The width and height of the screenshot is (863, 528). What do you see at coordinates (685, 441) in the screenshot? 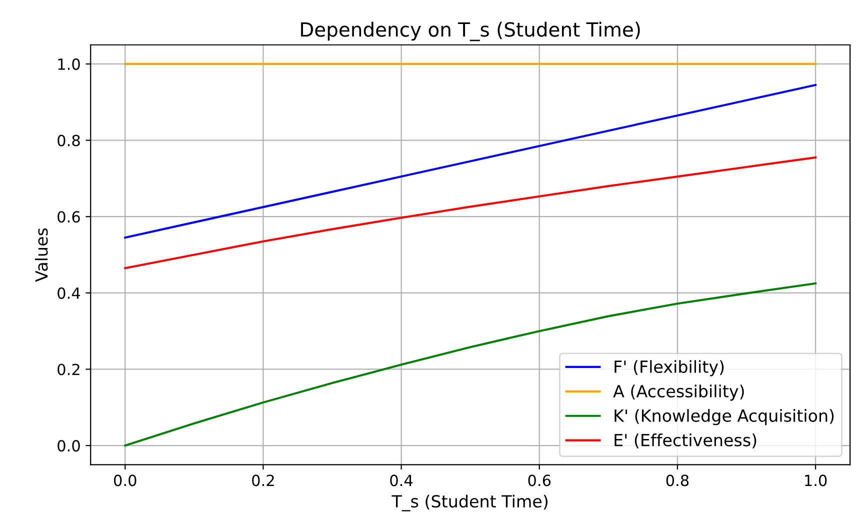
I see `legend-label: E' (Effectiveness)` at bounding box center [685, 441].